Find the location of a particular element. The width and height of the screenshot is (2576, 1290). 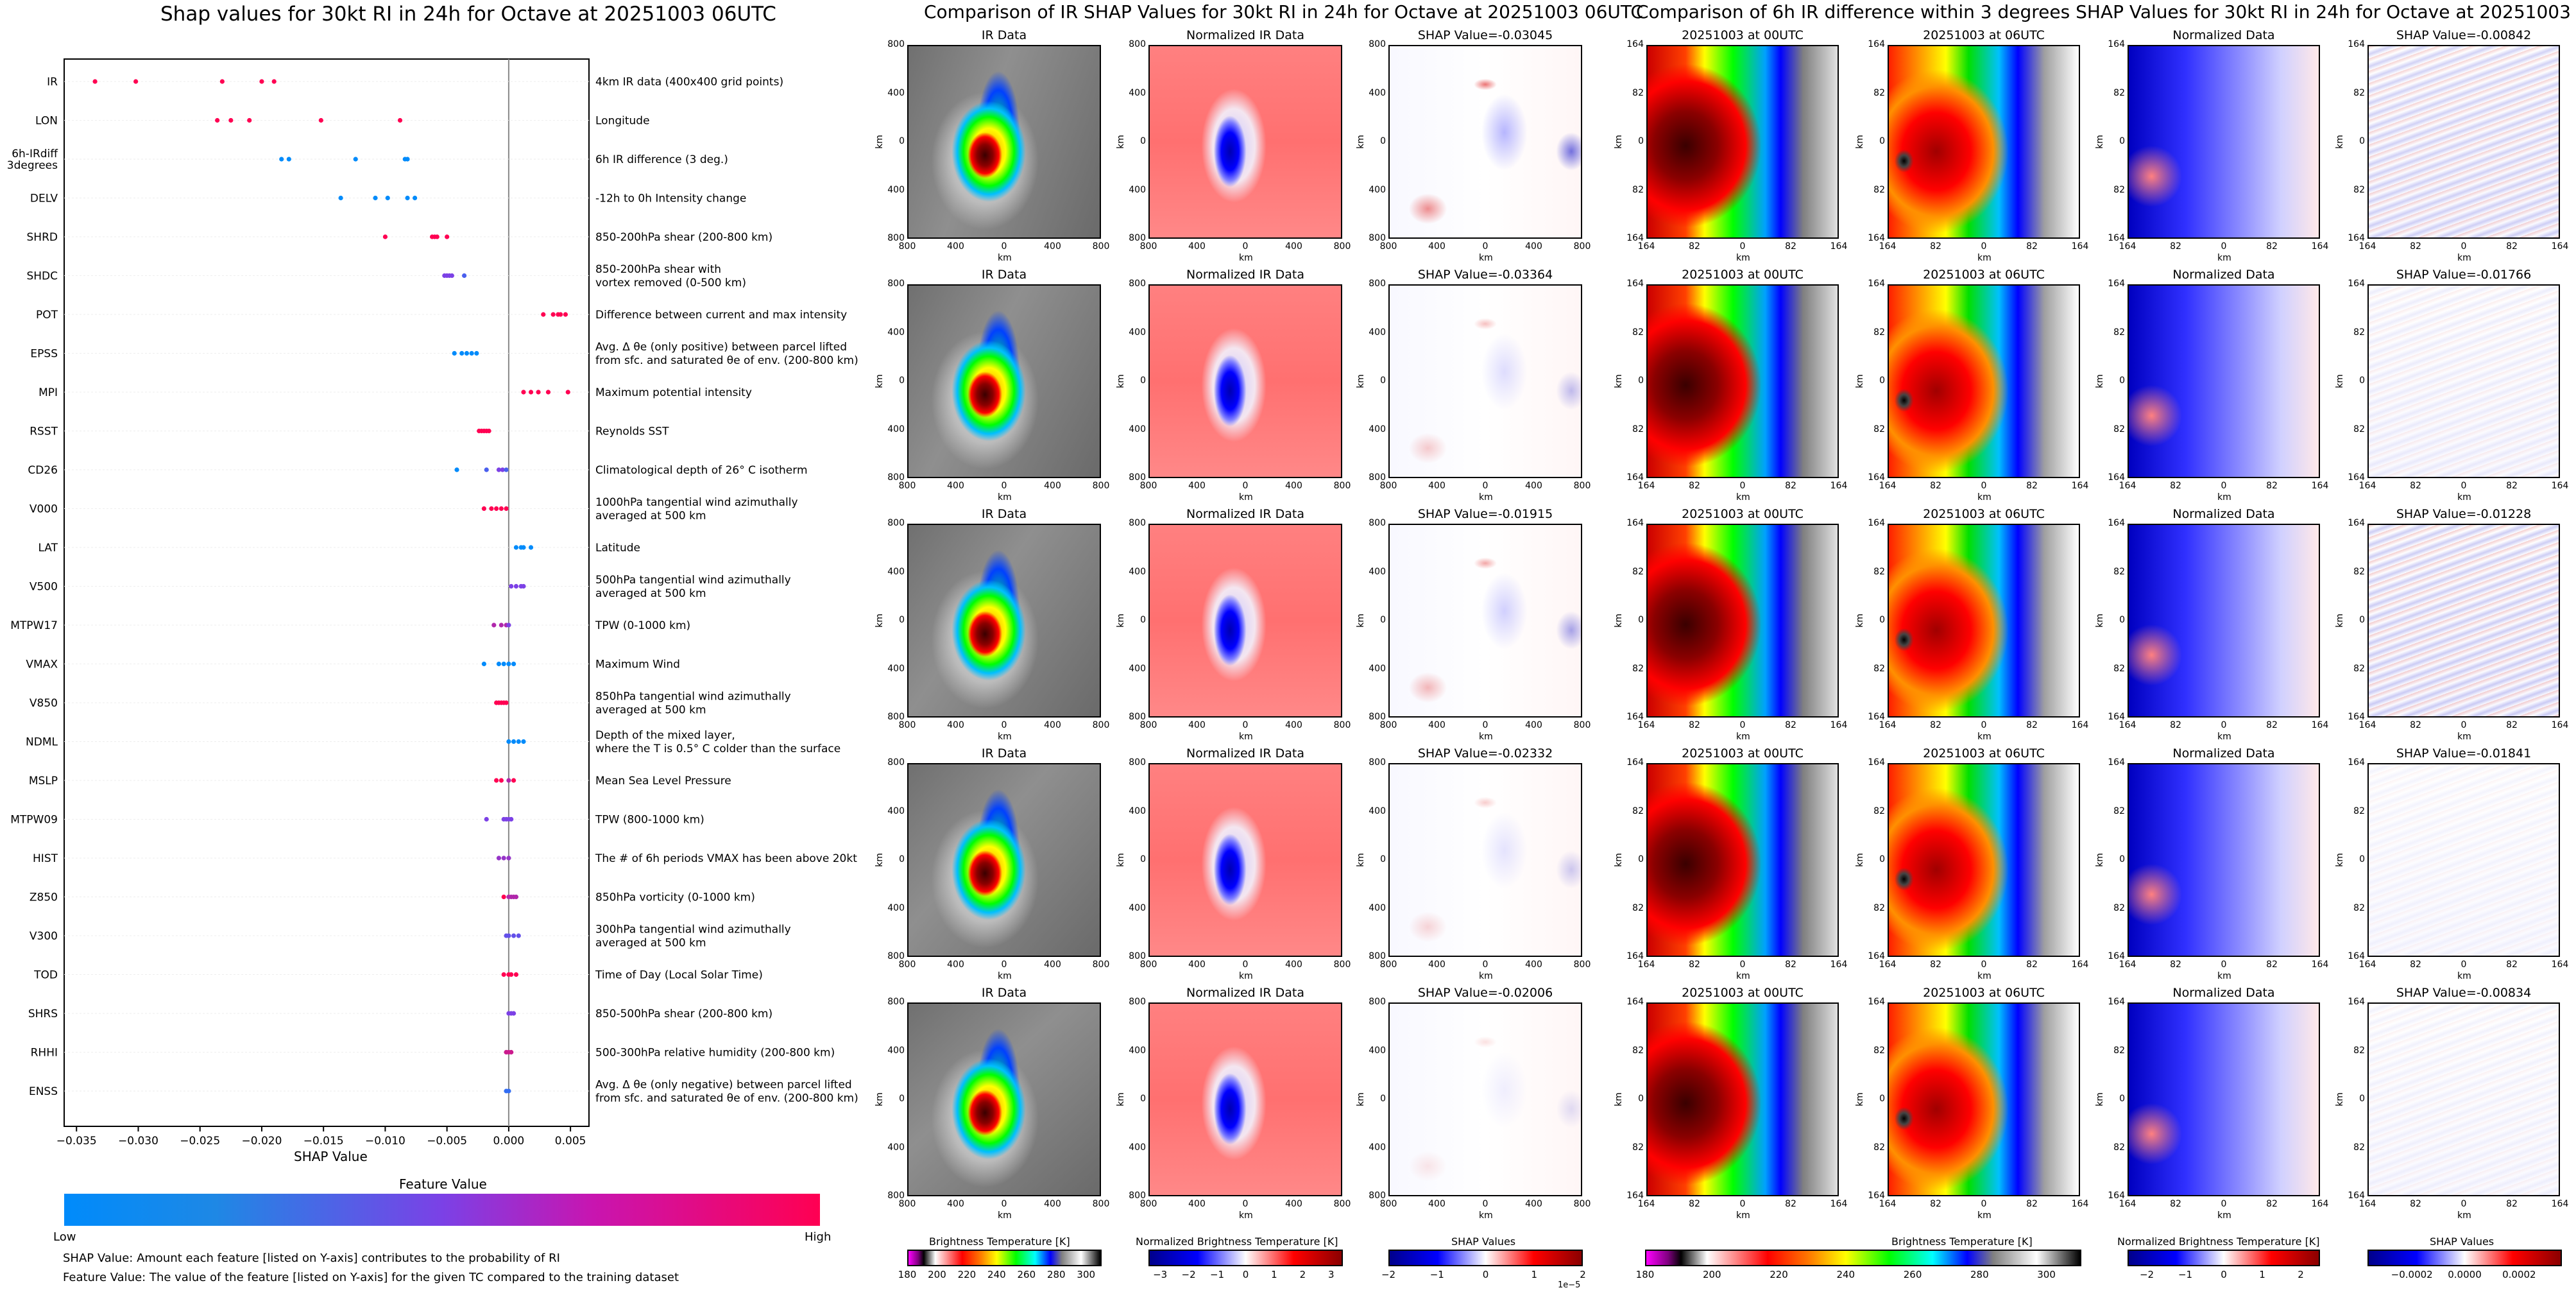

feature-description: Latitude is located at coordinates (617, 548).